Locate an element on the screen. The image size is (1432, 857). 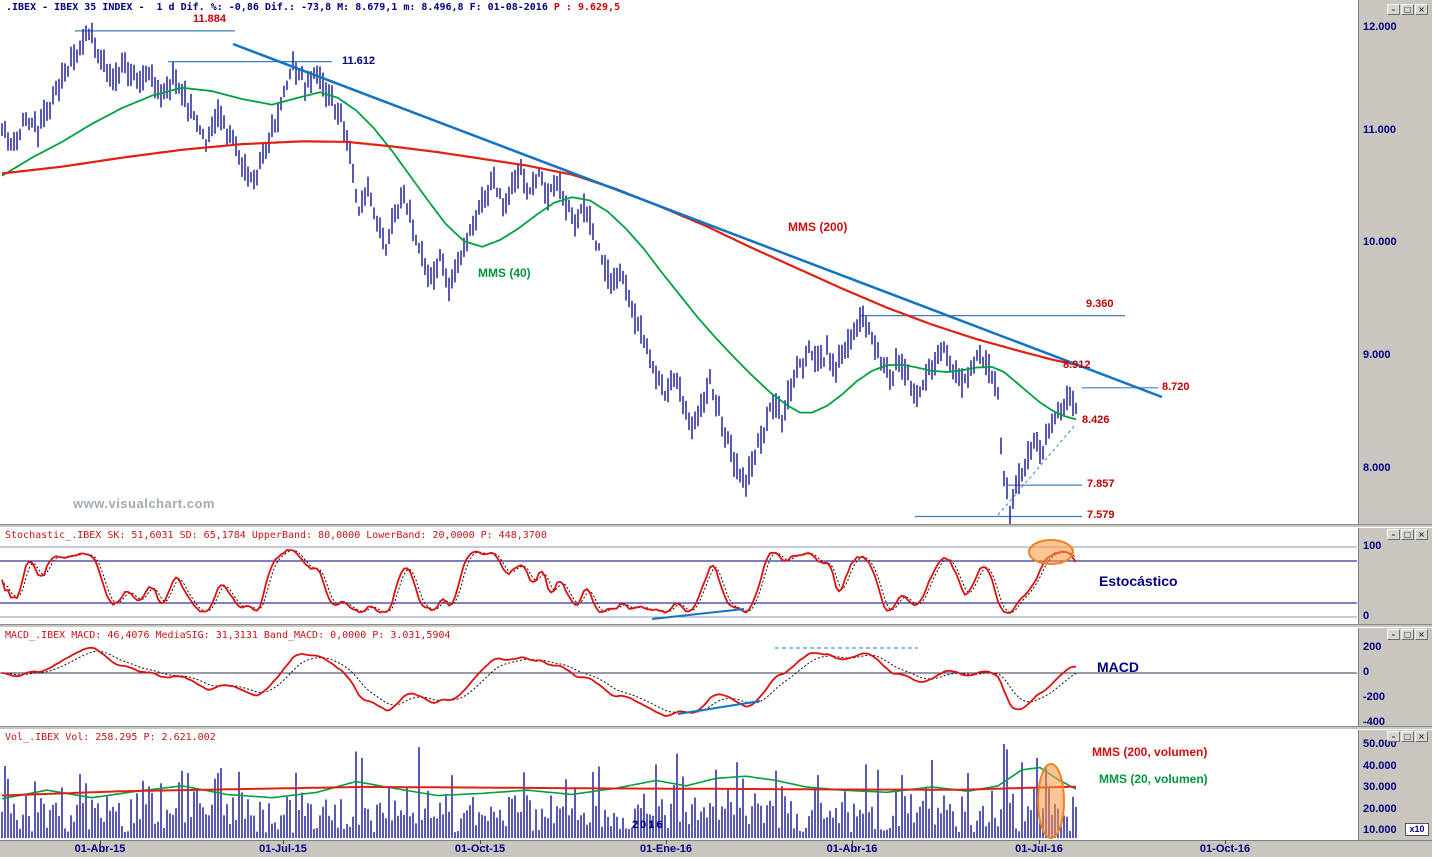
price-axis-label: 12.000 is located at coordinates (1380, 27).